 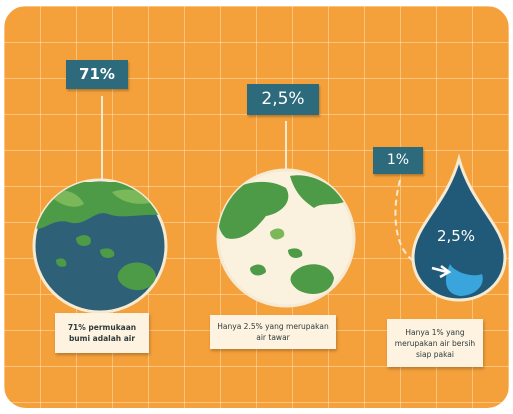 I want to click on arrow-icon, so click(x=439, y=270).